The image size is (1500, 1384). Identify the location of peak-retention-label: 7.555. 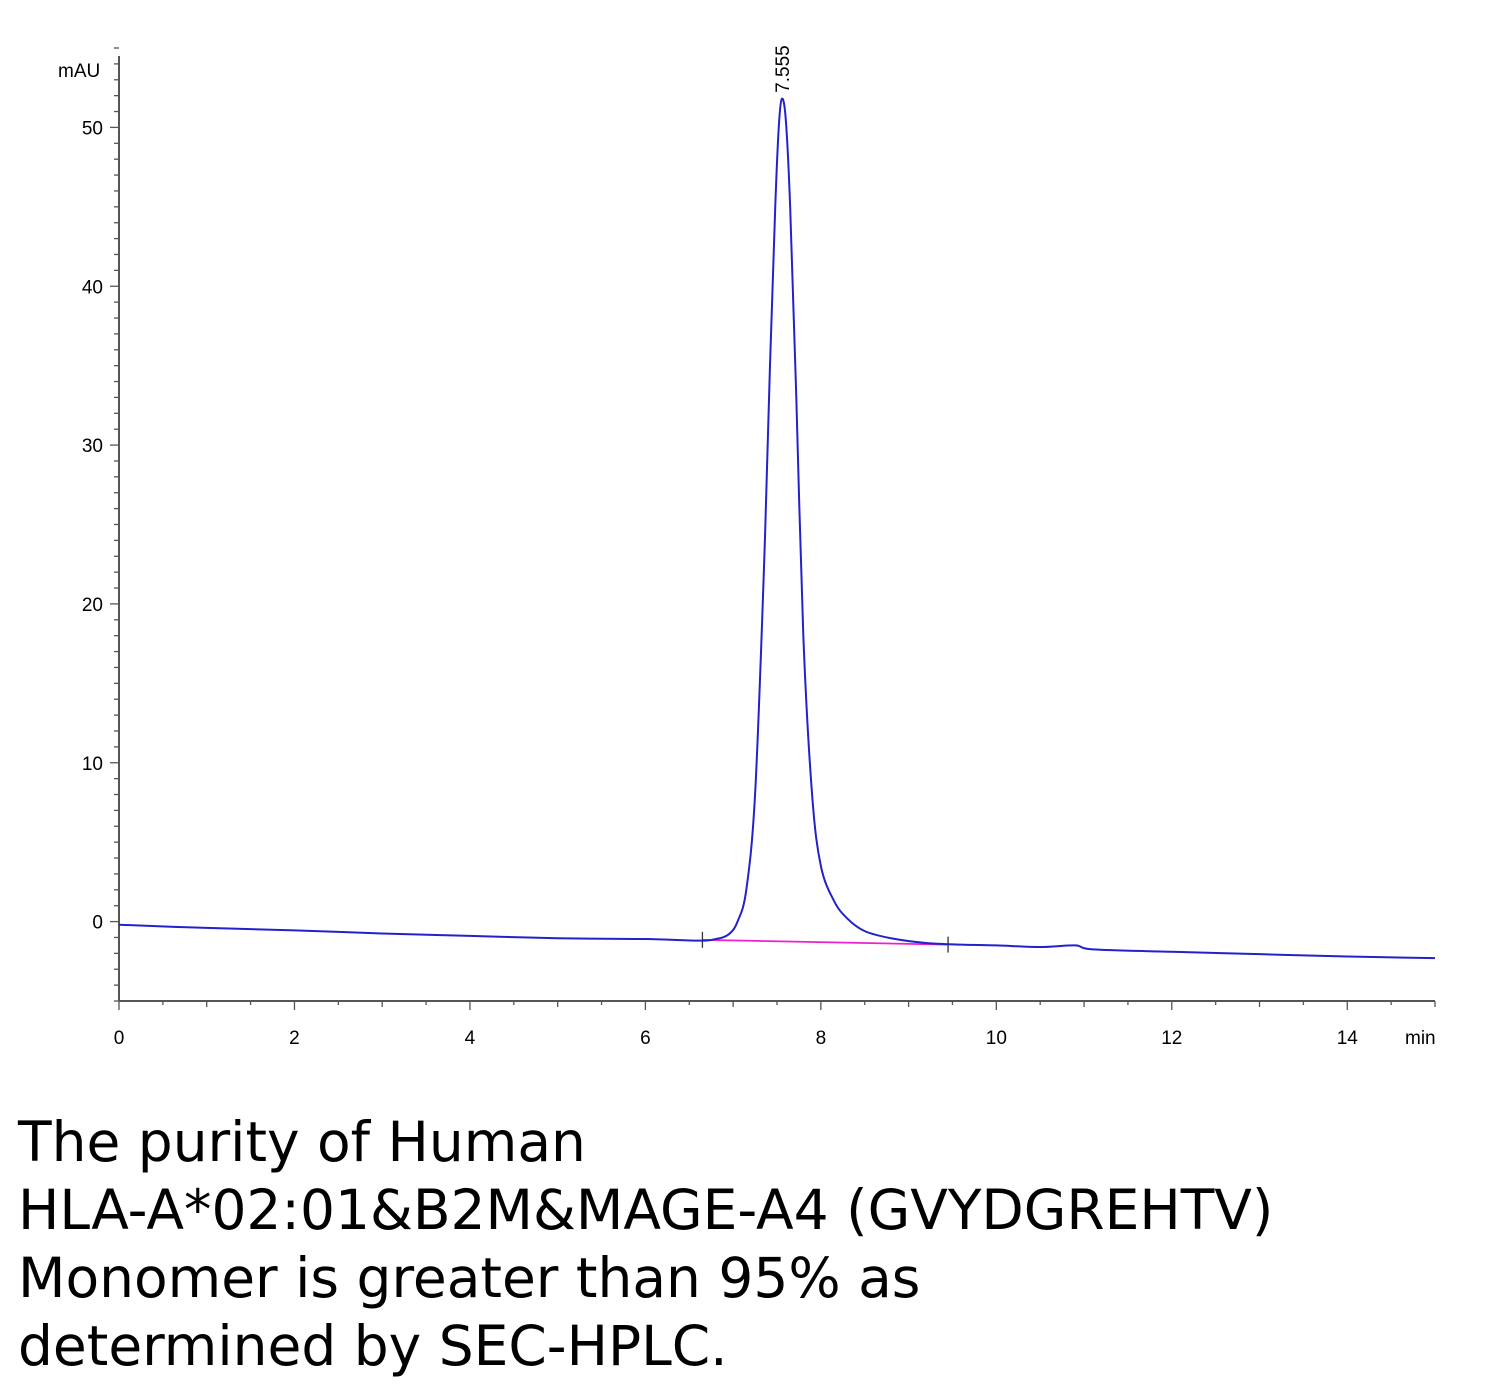
(783, 69).